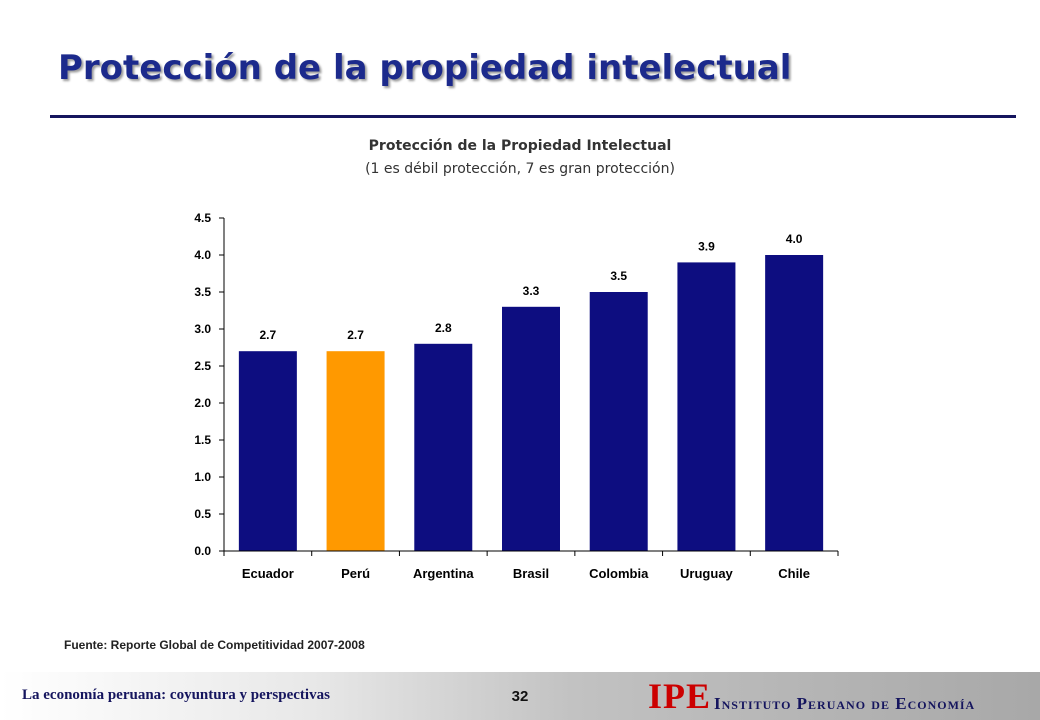 The image size is (1040, 720). I want to click on x-tick-label: Chile, so click(794, 573).